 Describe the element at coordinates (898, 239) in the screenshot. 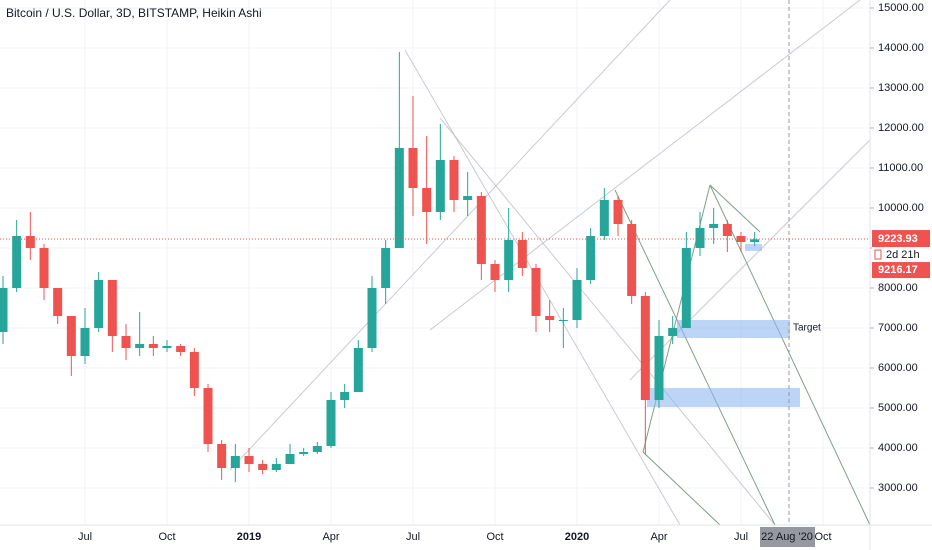

I see `last-price-label: 9223.93` at that location.